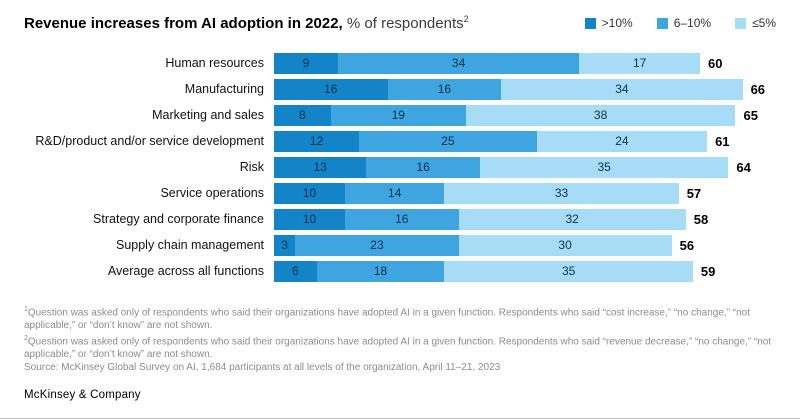 The height and width of the screenshot is (419, 800). I want to click on bar-segment: 9, so click(306, 63).